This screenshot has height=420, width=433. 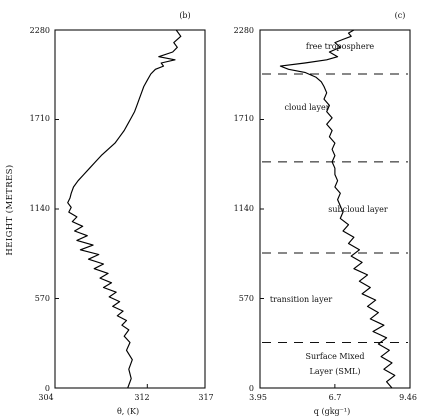 I want to click on panel-b-ytick-label: 1710, so click(x=40, y=118).